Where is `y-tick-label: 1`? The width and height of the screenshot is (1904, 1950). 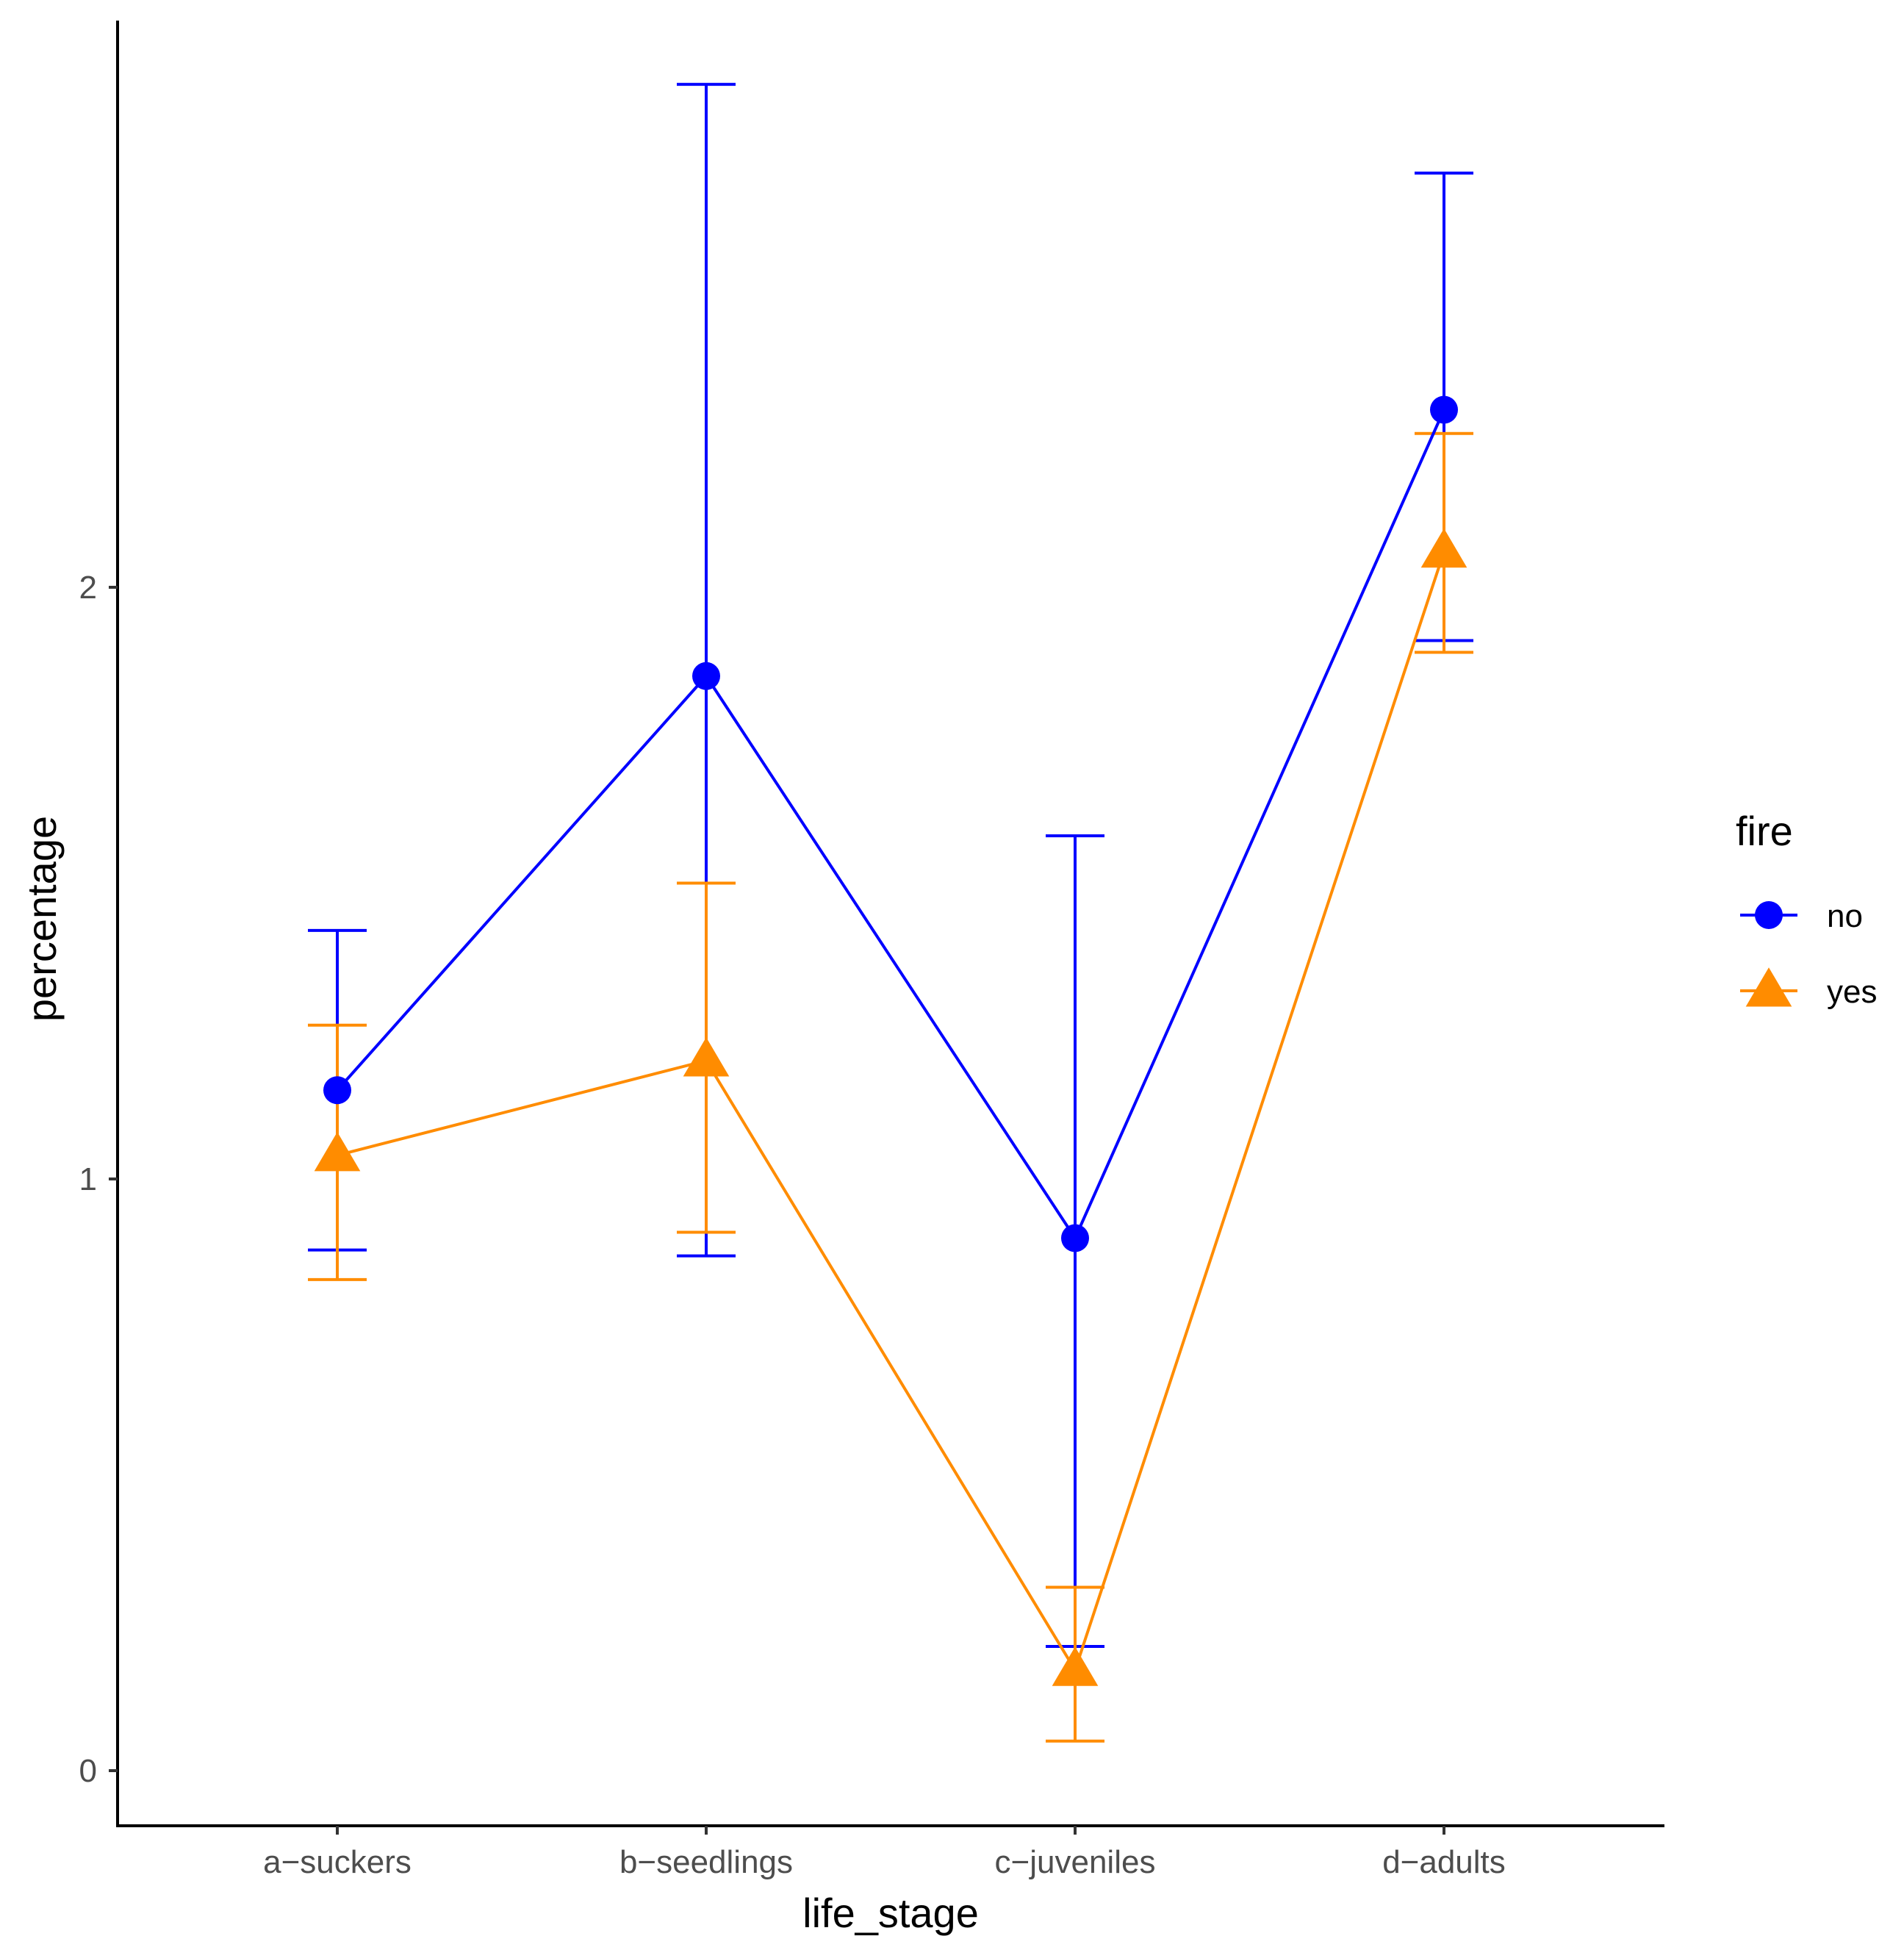 y-tick-label: 1 is located at coordinates (88, 1179).